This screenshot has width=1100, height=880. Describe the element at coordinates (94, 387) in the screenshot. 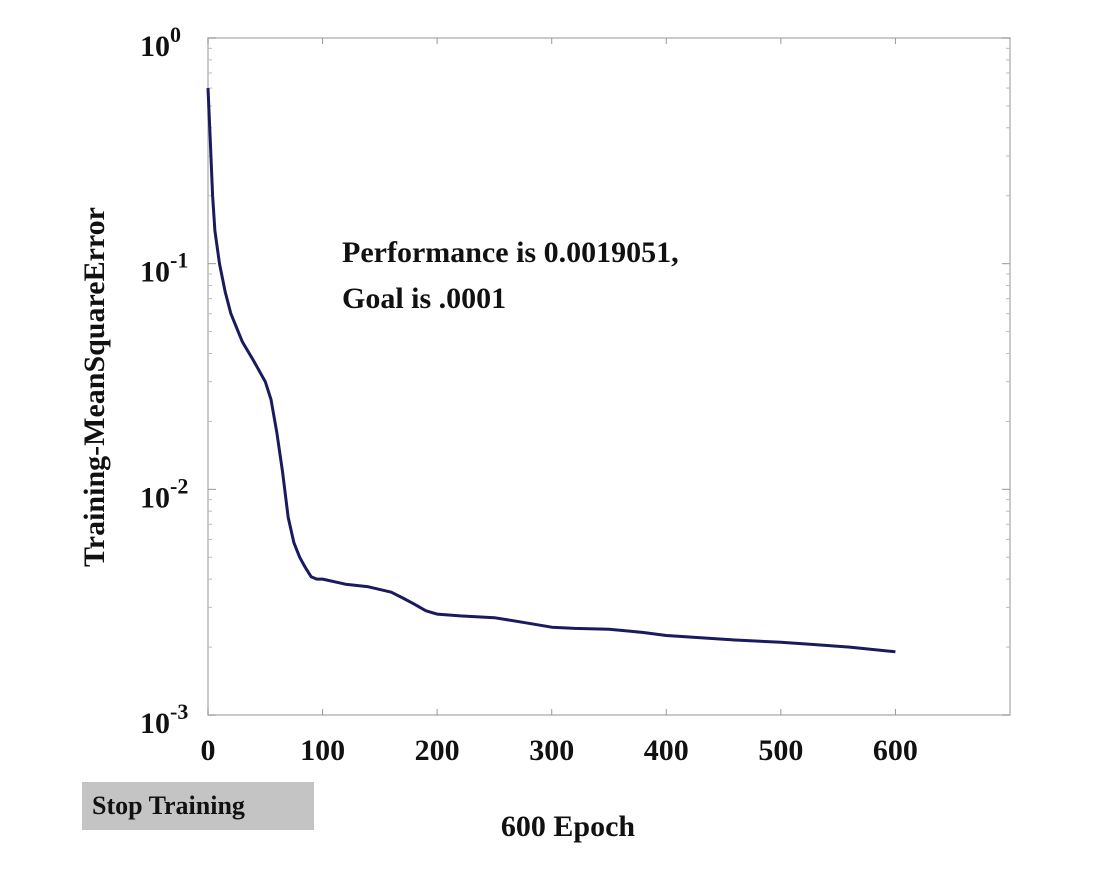

I see `y-axis-label: Training-MeanSquareError` at that location.